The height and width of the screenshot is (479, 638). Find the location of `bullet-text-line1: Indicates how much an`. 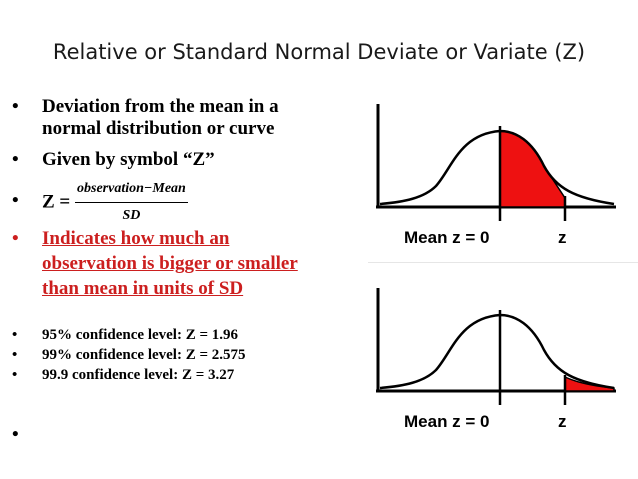

bullet-text-line1: Indicates how much an is located at coordinates (136, 238).